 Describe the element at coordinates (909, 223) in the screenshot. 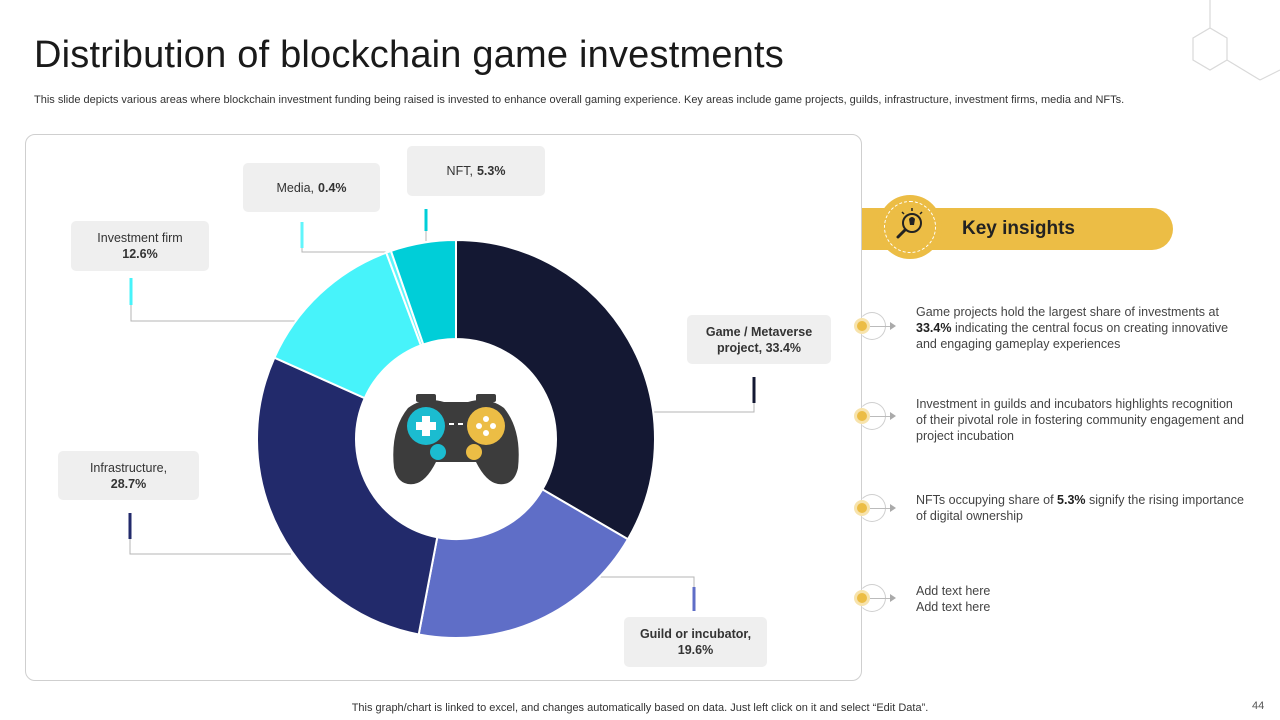

I see `lightbulb-magnifier-icon` at that location.